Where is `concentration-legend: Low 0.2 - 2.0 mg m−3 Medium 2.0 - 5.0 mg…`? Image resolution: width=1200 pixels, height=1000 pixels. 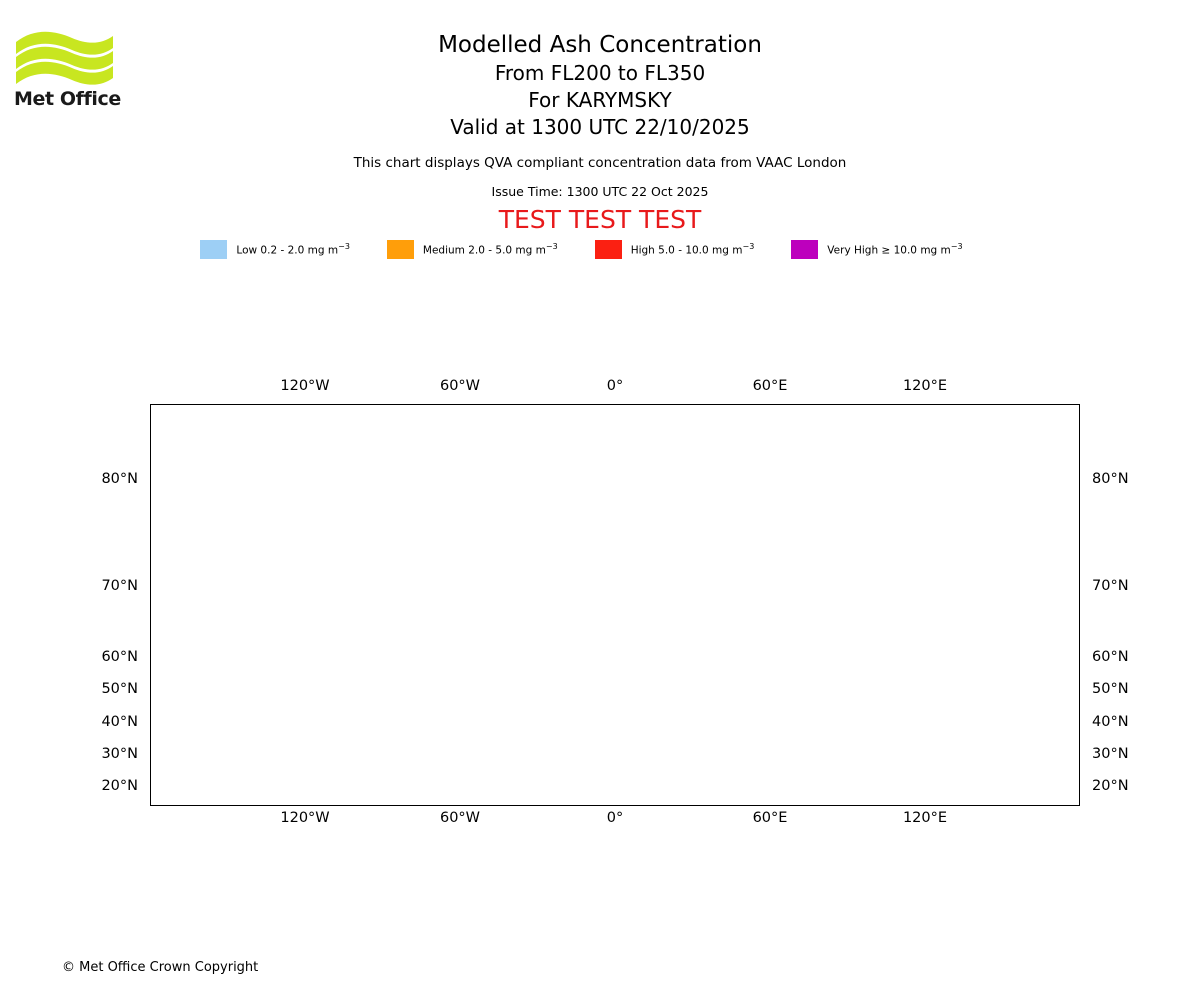 concentration-legend: Low 0.2 - 2.0 mg m−3 Medium 2.0 - 5.0 mg… is located at coordinates (600, 249).